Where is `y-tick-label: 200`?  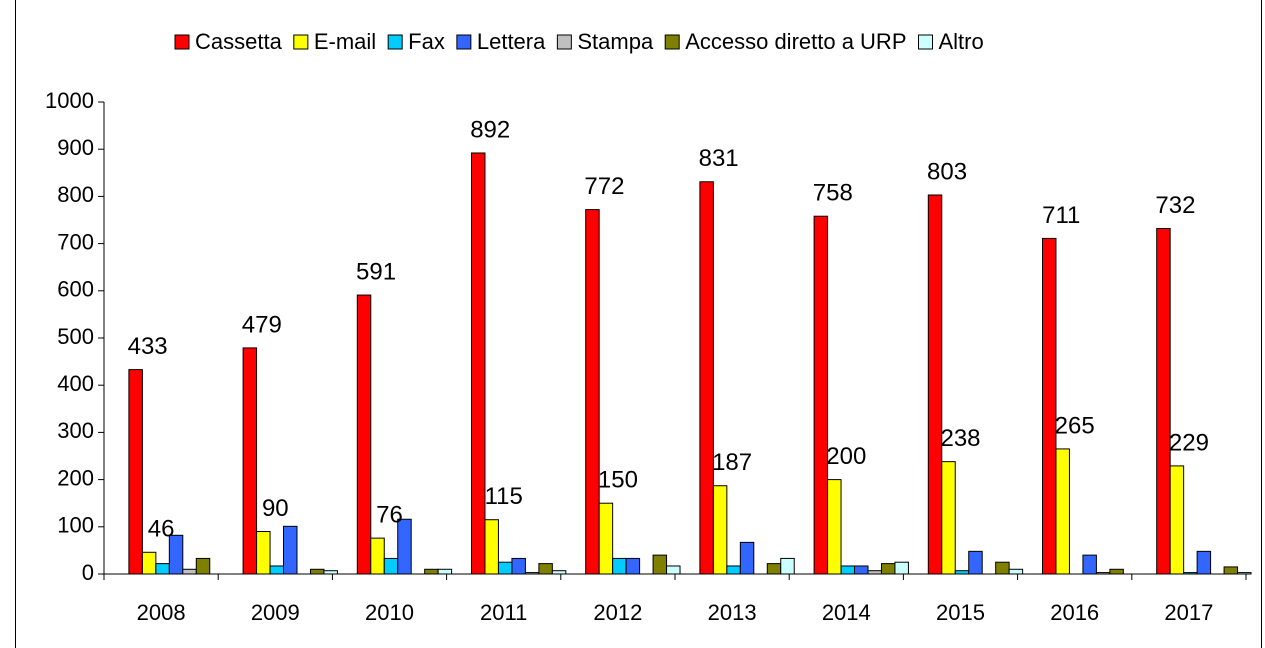
y-tick-label: 200 is located at coordinates (75, 477).